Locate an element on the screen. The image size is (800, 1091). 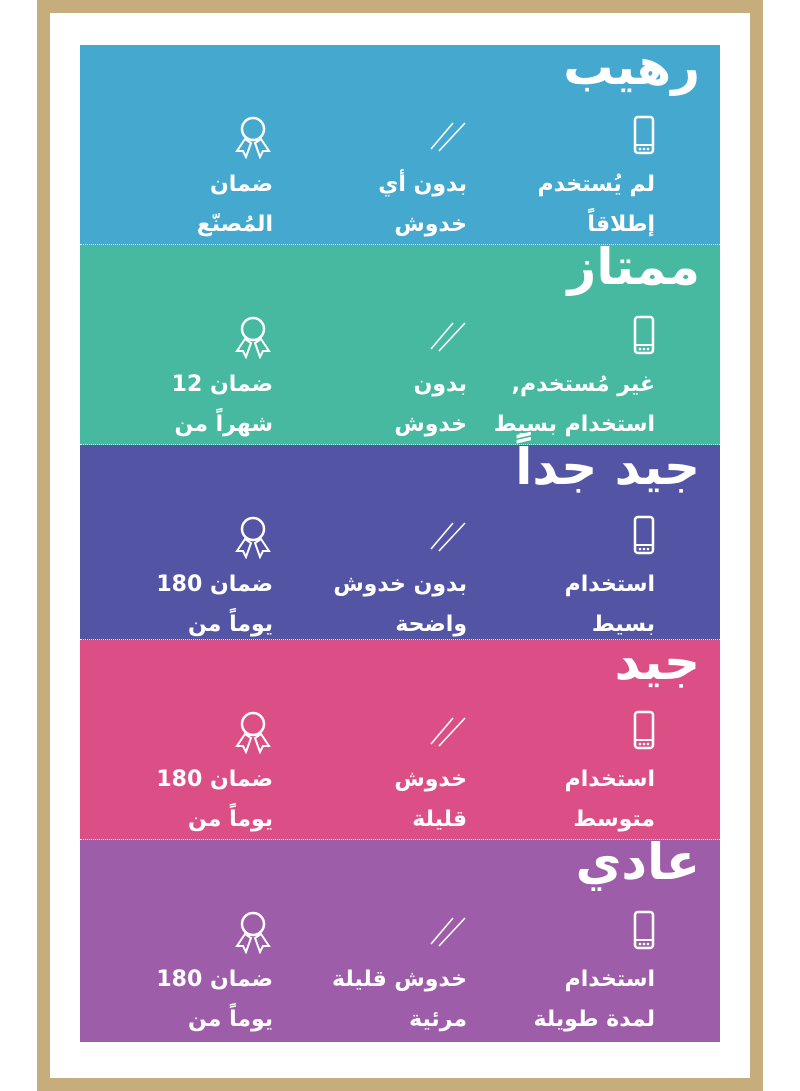
scratches-feature: خدوش قليلة مرئية is located at coordinates (367, 975).